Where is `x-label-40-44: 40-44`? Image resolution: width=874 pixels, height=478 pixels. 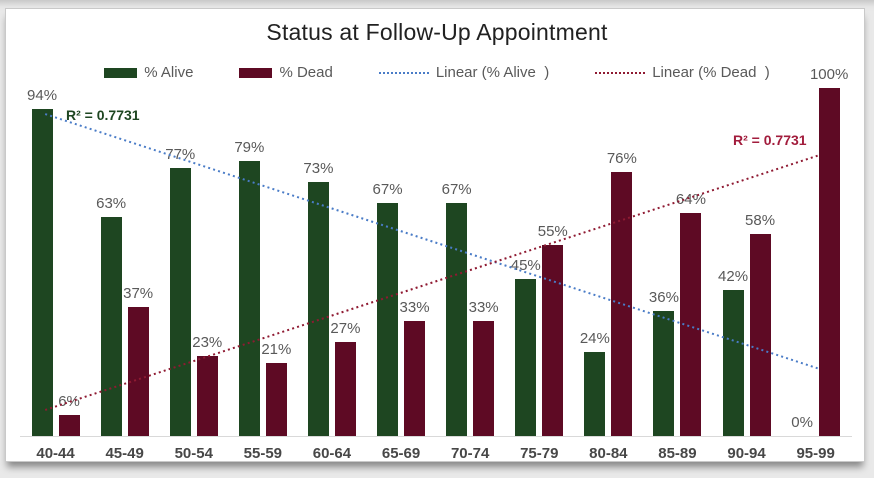 x-label-40-44: 40-44 is located at coordinates (55, 453).